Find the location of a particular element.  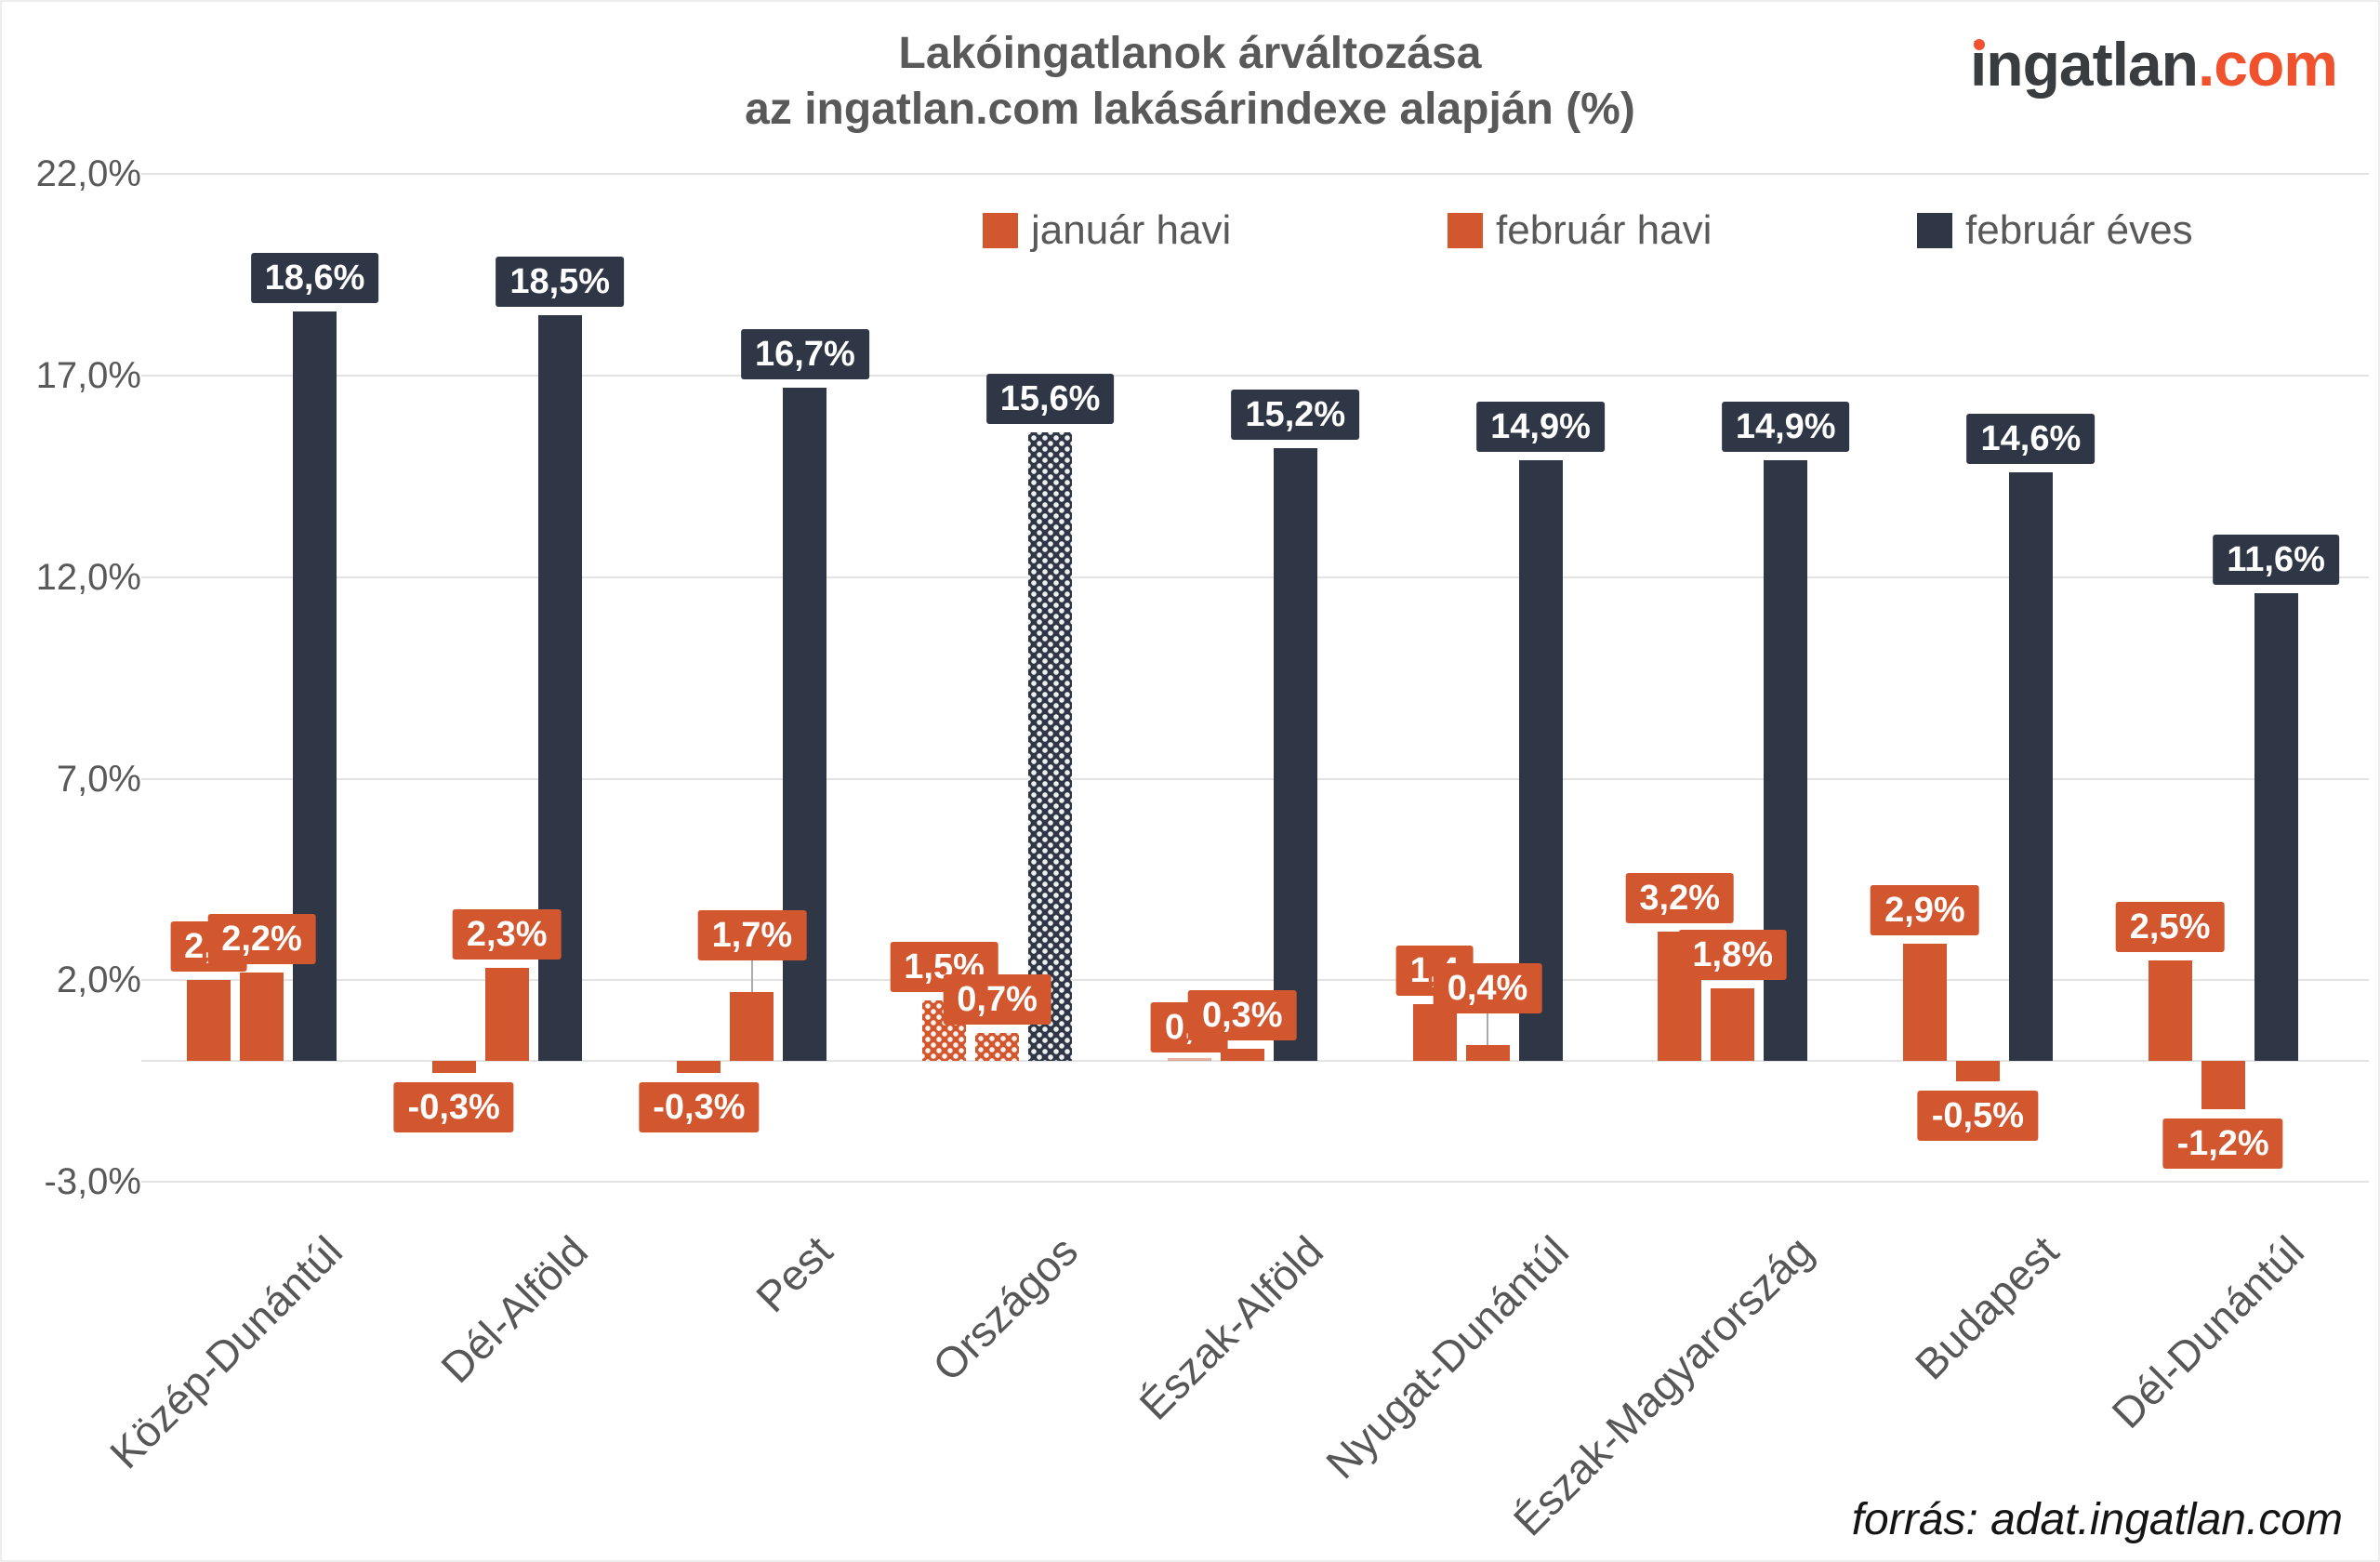

legend-marker-februar-havi is located at coordinates (1465, 230).